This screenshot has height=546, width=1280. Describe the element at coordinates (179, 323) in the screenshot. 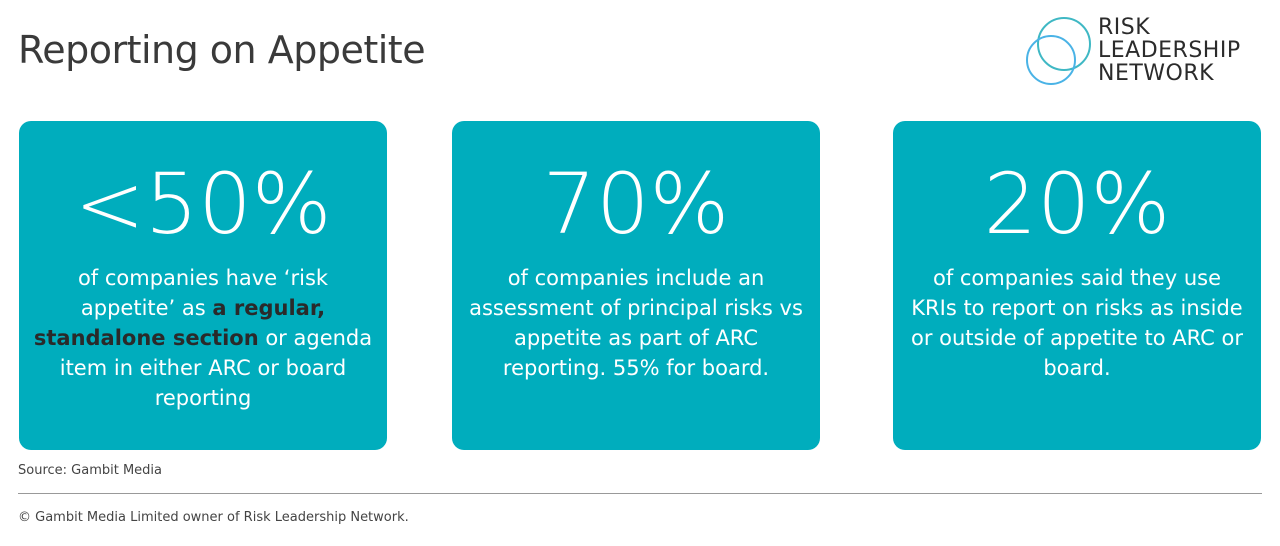

I see `emphasis-text: a regular, standalone section` at that location.